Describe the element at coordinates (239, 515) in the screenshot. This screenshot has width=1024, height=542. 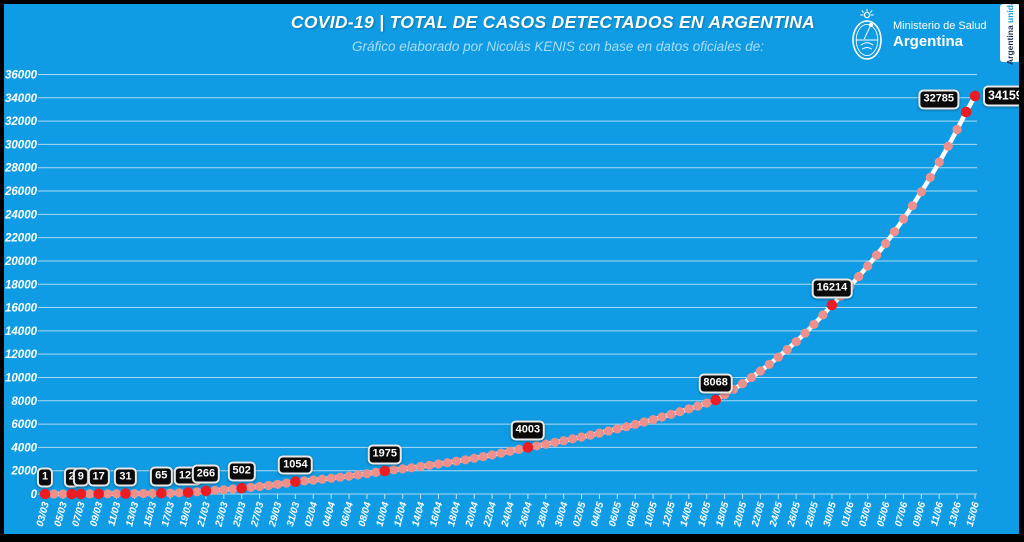
I see `x-axis-label: 25/03` at that location.